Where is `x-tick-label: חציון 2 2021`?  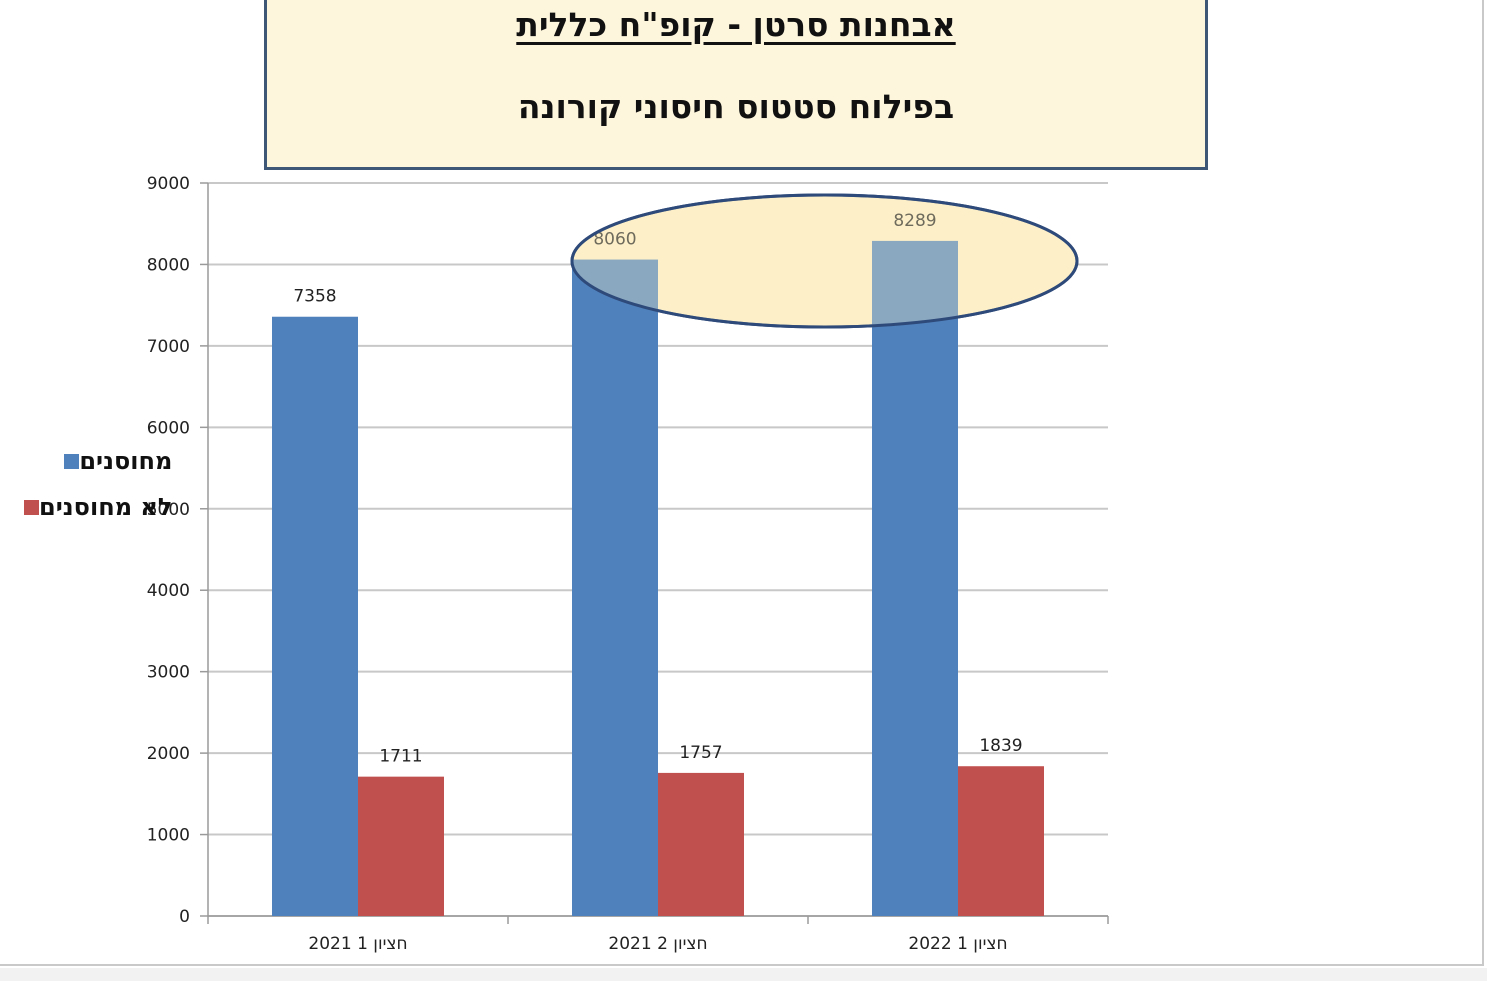 x-tick-label: חציון 2 2021 is located at coordinates (657, 944).